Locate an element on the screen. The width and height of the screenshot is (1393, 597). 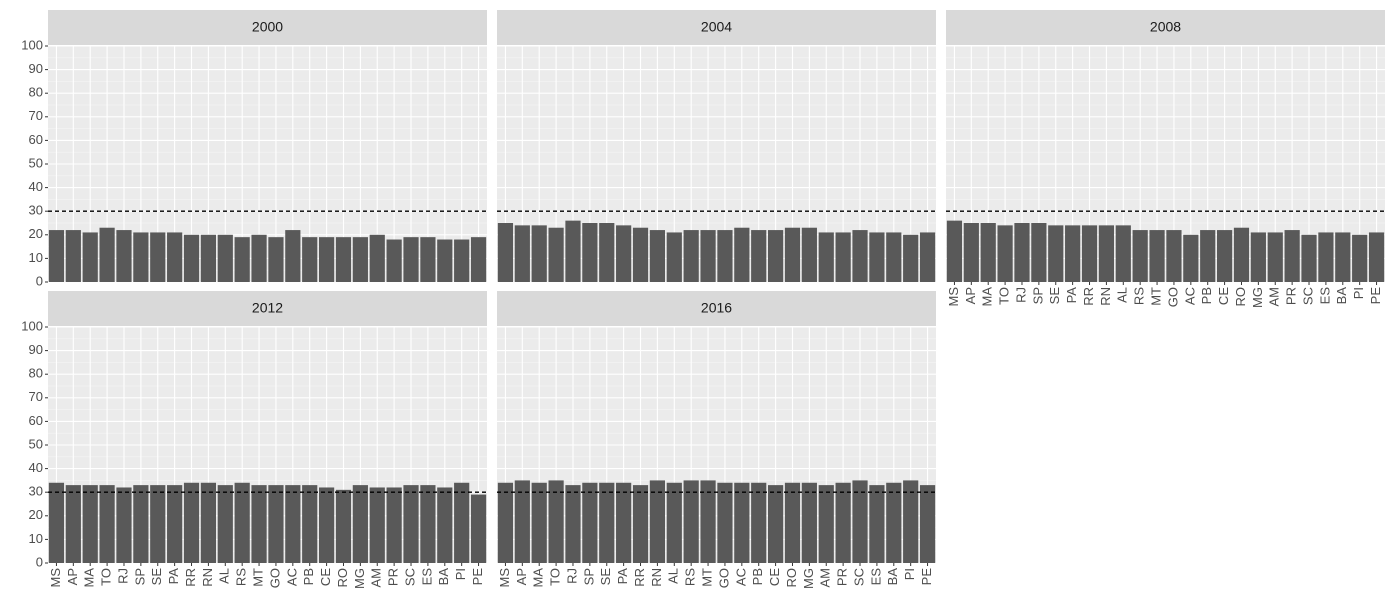
panel-title: 2008 is located at coordinates (1165, 27).